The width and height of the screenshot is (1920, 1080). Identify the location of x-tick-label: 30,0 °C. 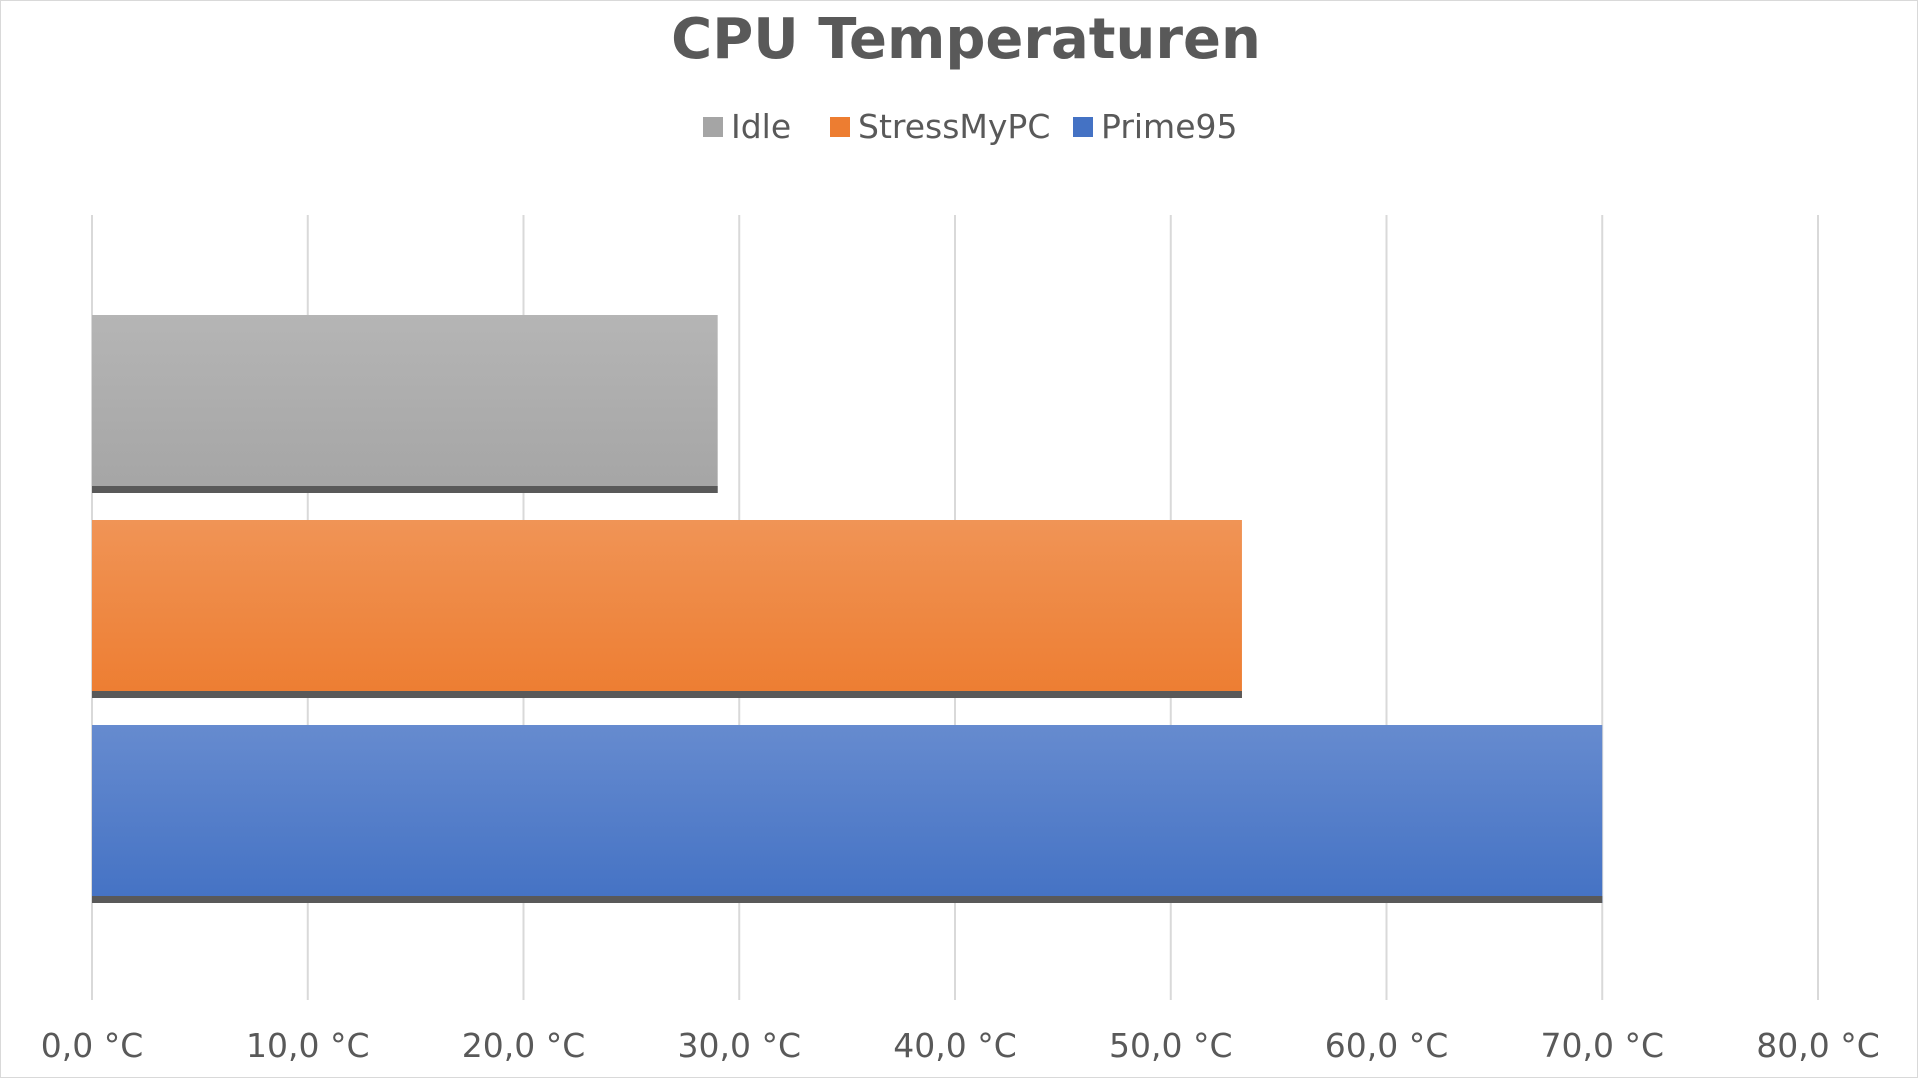
(739, 1045).